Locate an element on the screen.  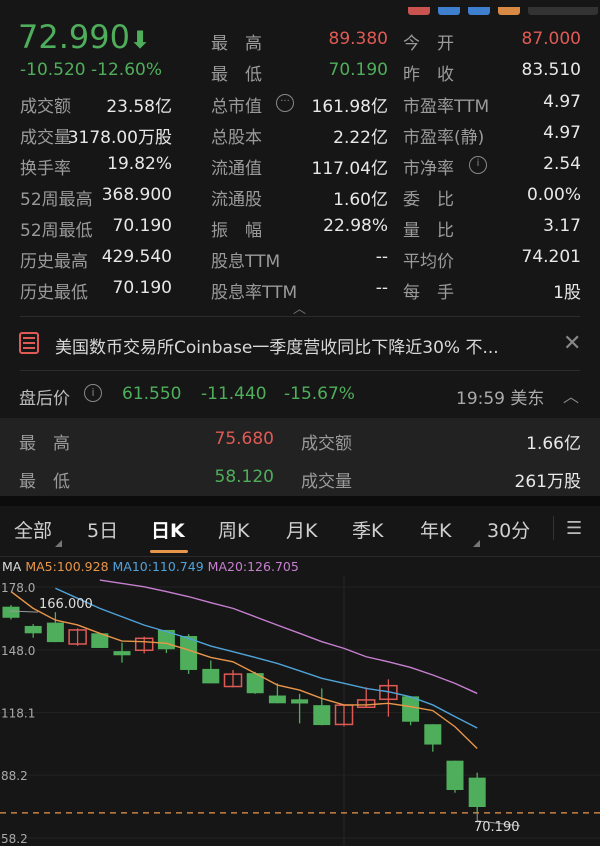
tab-1: 5日 is located at coordinates (103, 531).